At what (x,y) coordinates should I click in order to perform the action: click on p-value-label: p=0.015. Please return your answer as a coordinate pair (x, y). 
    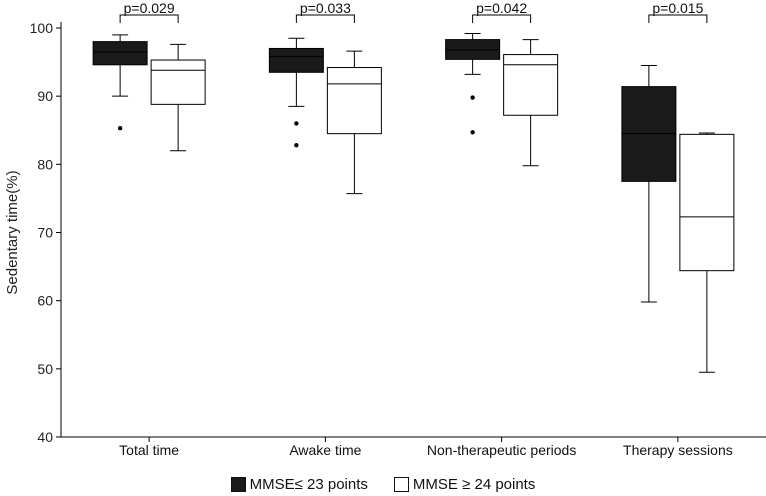
    Looking at the image, I should click on (677, 8).